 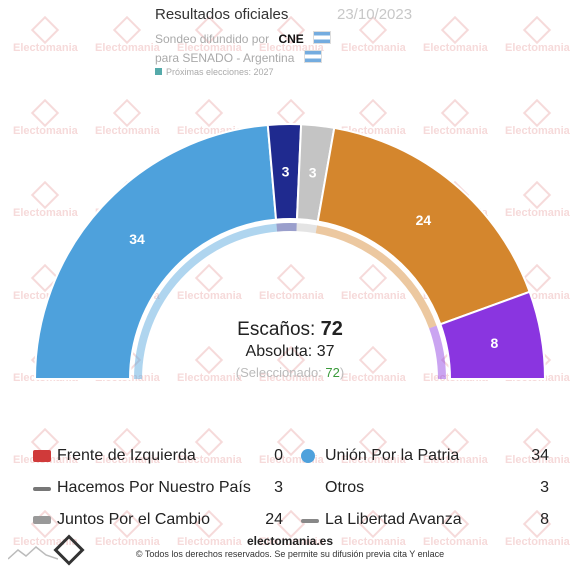 I want to click on next-election-line: Próximas elecciones: 2027, so click(x=214, y=72).